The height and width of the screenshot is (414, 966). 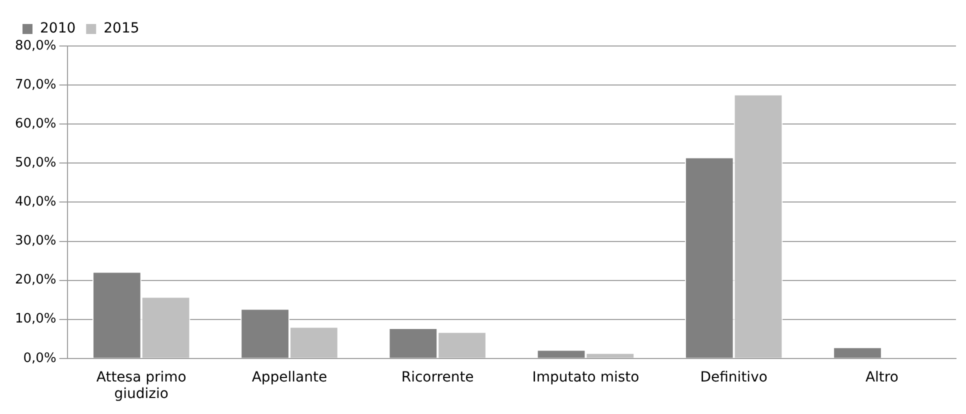 What do you see at coordinates (35, 202) in the screenshot?
I see `y-tick-label: 40,0%` at bounding box center [35, 202].